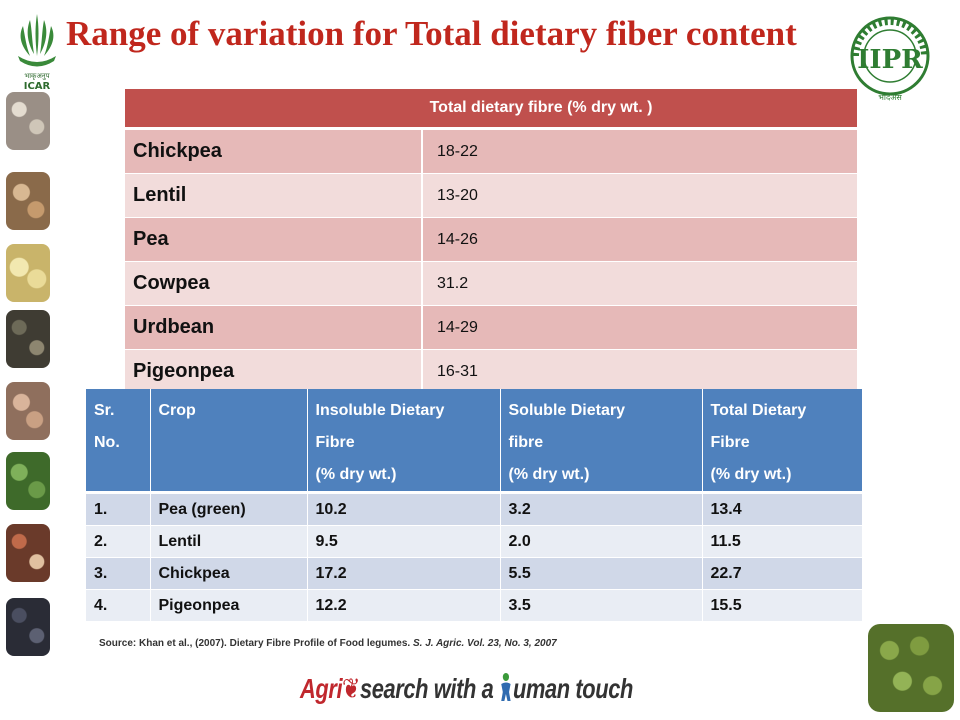 This screenshot has width=960, height=720. Describe the element at coordinates (491, 109) in the screenshot. I see `total-fibre-header: Total dietary fibre (% dry wt. )` at that location.